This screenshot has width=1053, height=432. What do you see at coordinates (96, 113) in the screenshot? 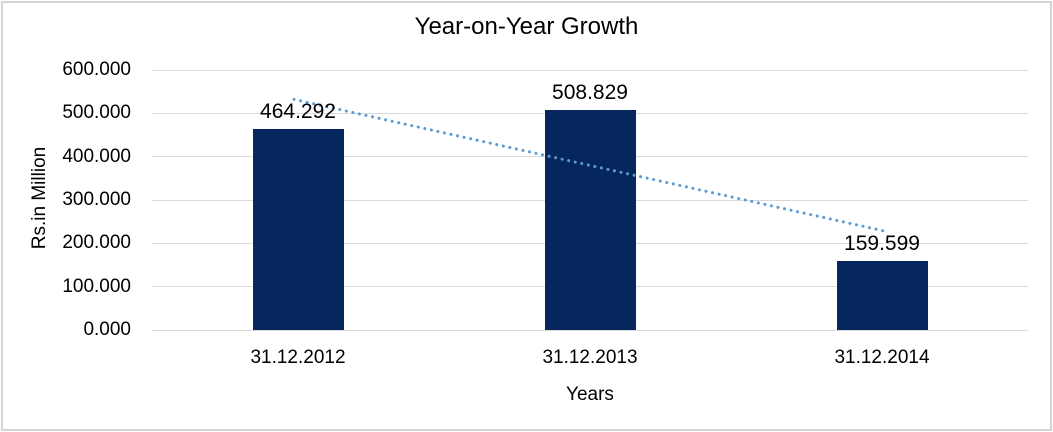
I see `y-tick-label: 500.000` at bounding box center [96, 113].